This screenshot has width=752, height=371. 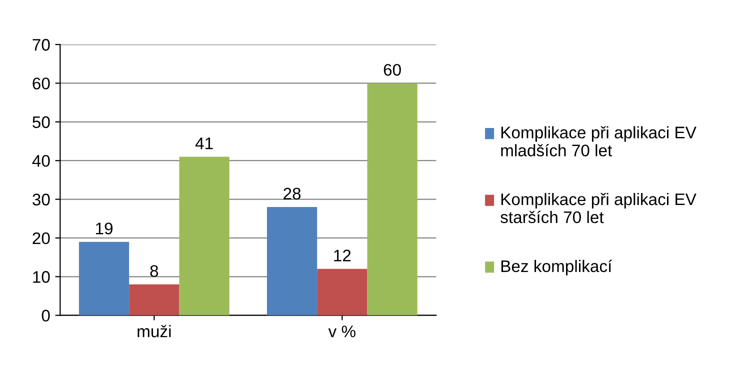 What do you see at coordinates (41, 277) in the screenshot?
I see `y-tick-label: 10` at bounding box center [41, 277].